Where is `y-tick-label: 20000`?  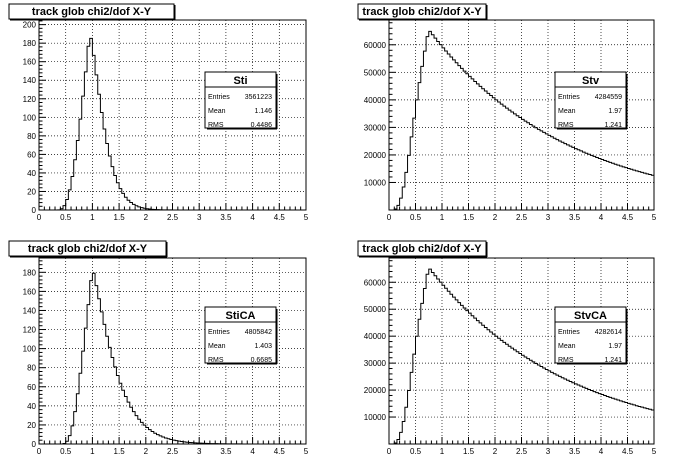
y-tick-label: 20000 is located at coordinates (375, 390).